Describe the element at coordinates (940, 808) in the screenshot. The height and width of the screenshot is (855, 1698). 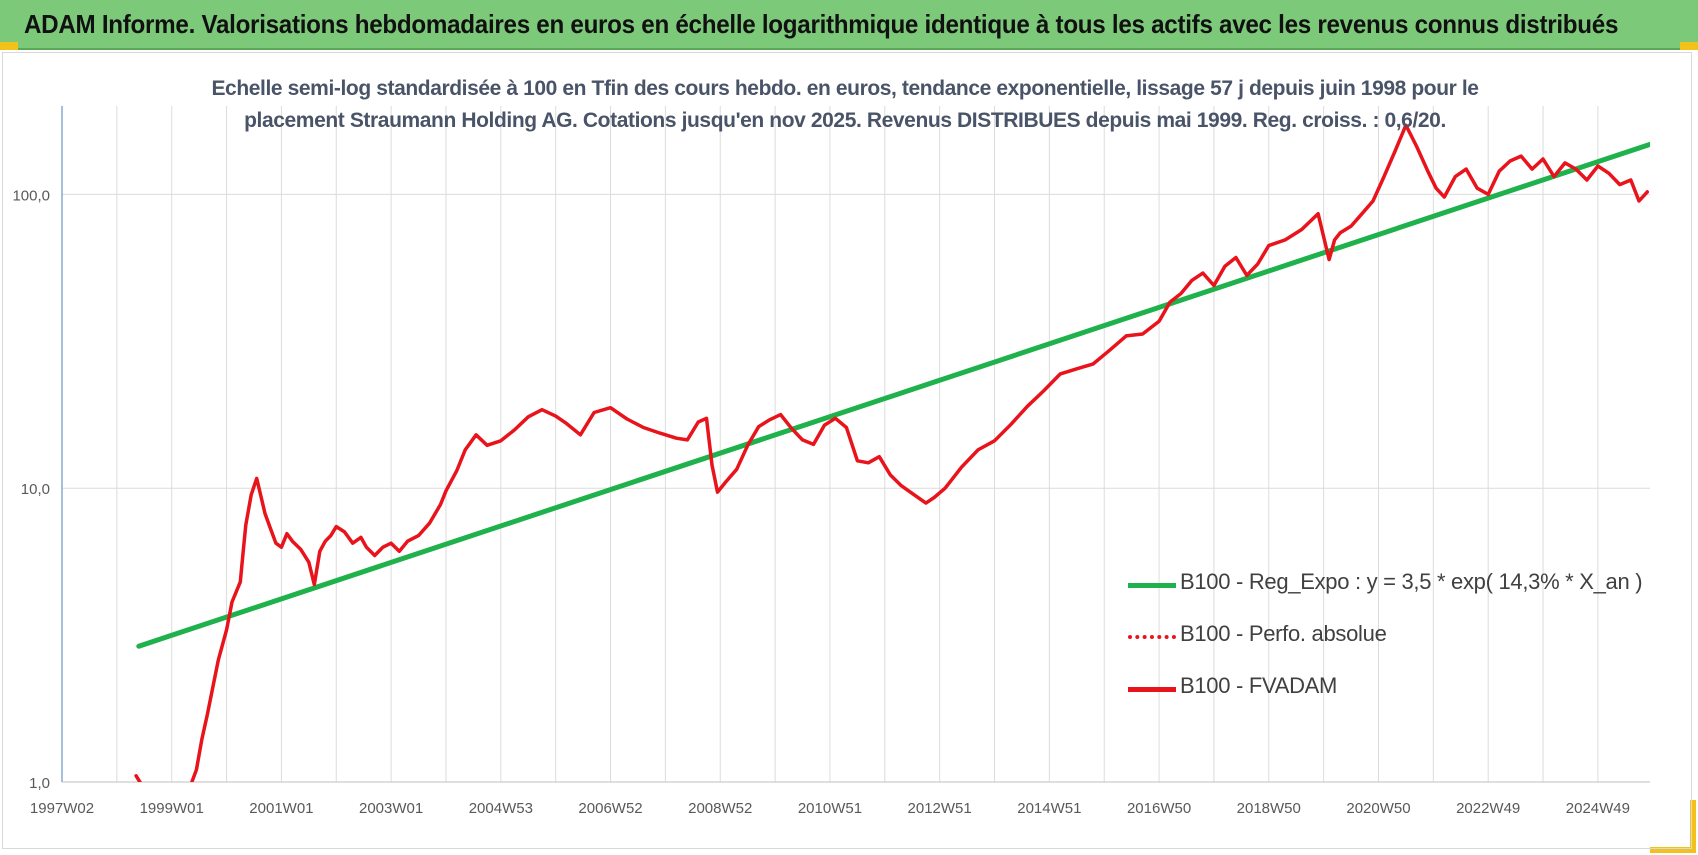
I see `x-tick-label: 2012W51` at that location.